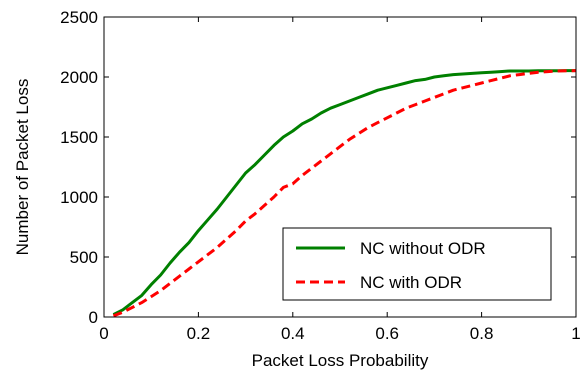  I want to click on x-axis-label: Packet Loss Probability, so click(340, 360).